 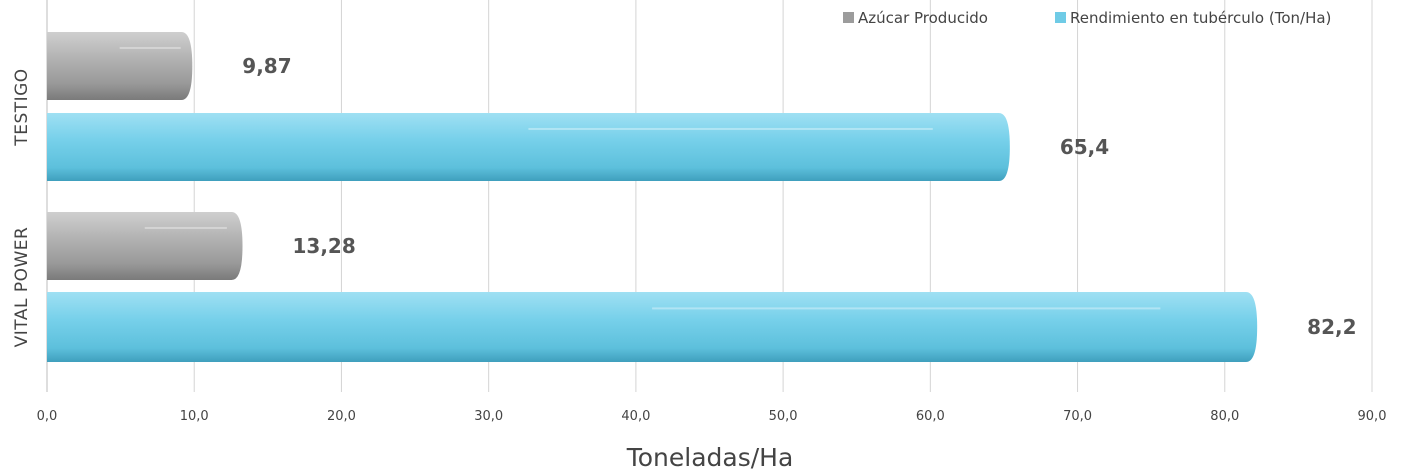 I want to click on x-tick-label: 90,0, so click(x=1372, y=416).